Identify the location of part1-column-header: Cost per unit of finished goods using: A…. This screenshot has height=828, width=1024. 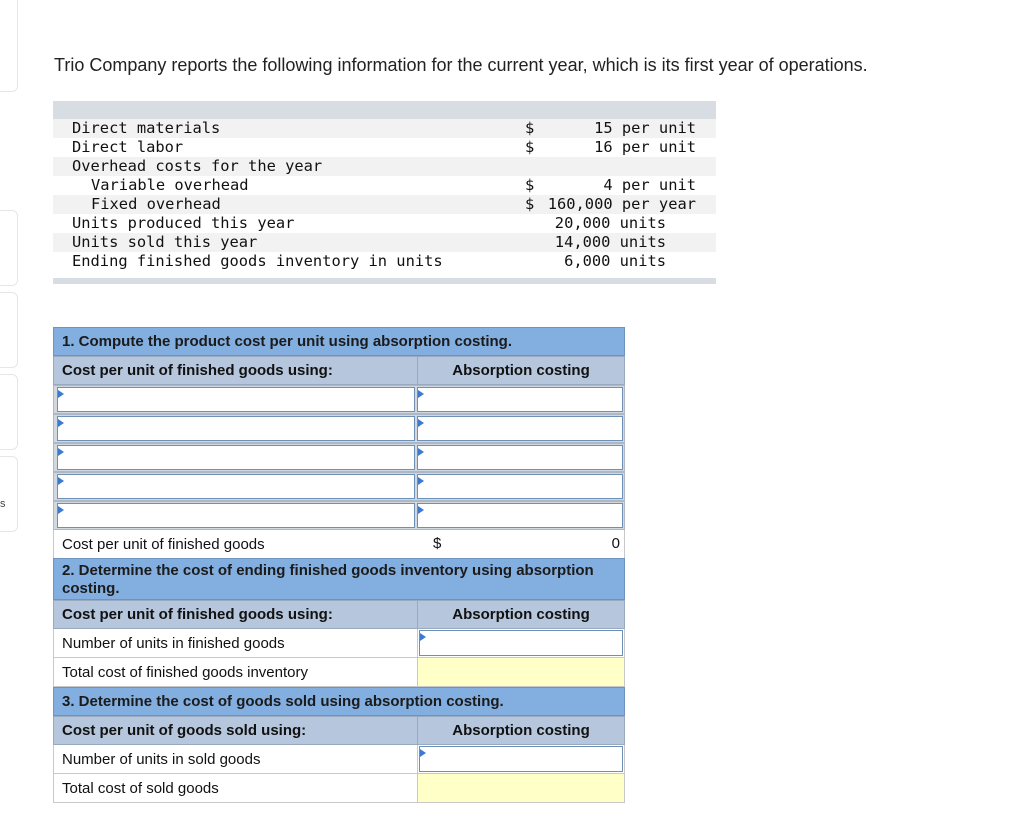
(339, 370).